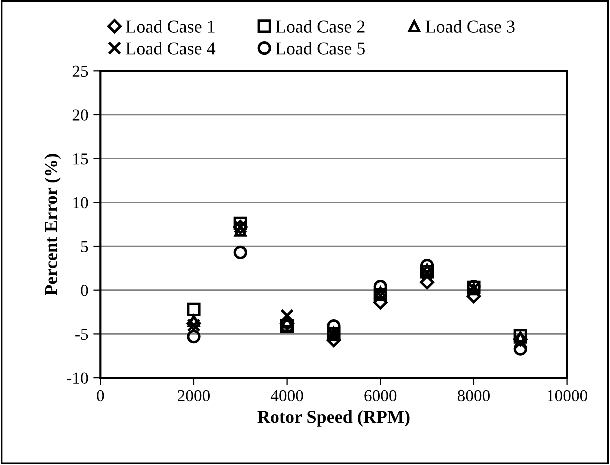 The image size is (610, 465). Describe the element at coordinates (474, 396) in the screenshot. I see `x-tick-label: 8000` at that location.